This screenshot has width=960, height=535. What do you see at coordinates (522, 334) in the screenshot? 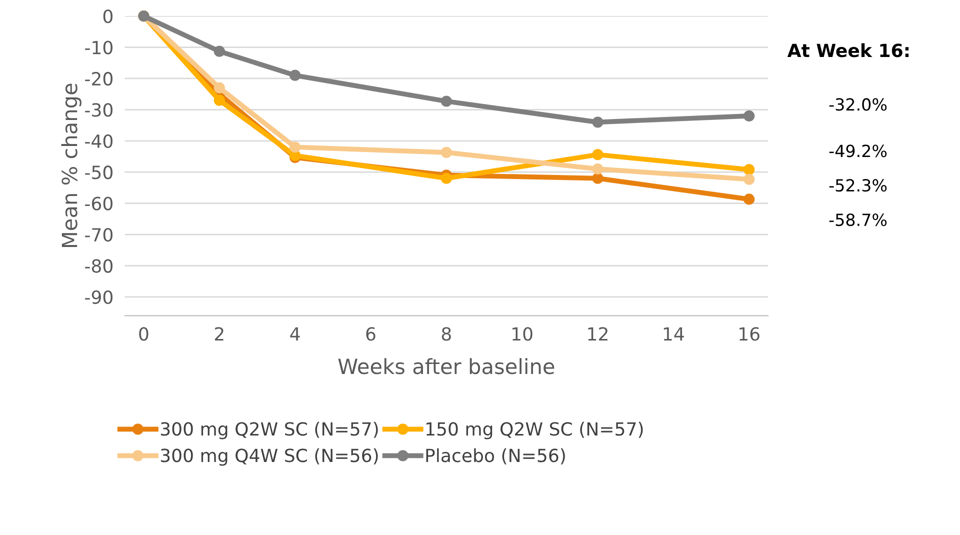
I see `x-tick-label: 10` at bounding box center [522, 334].